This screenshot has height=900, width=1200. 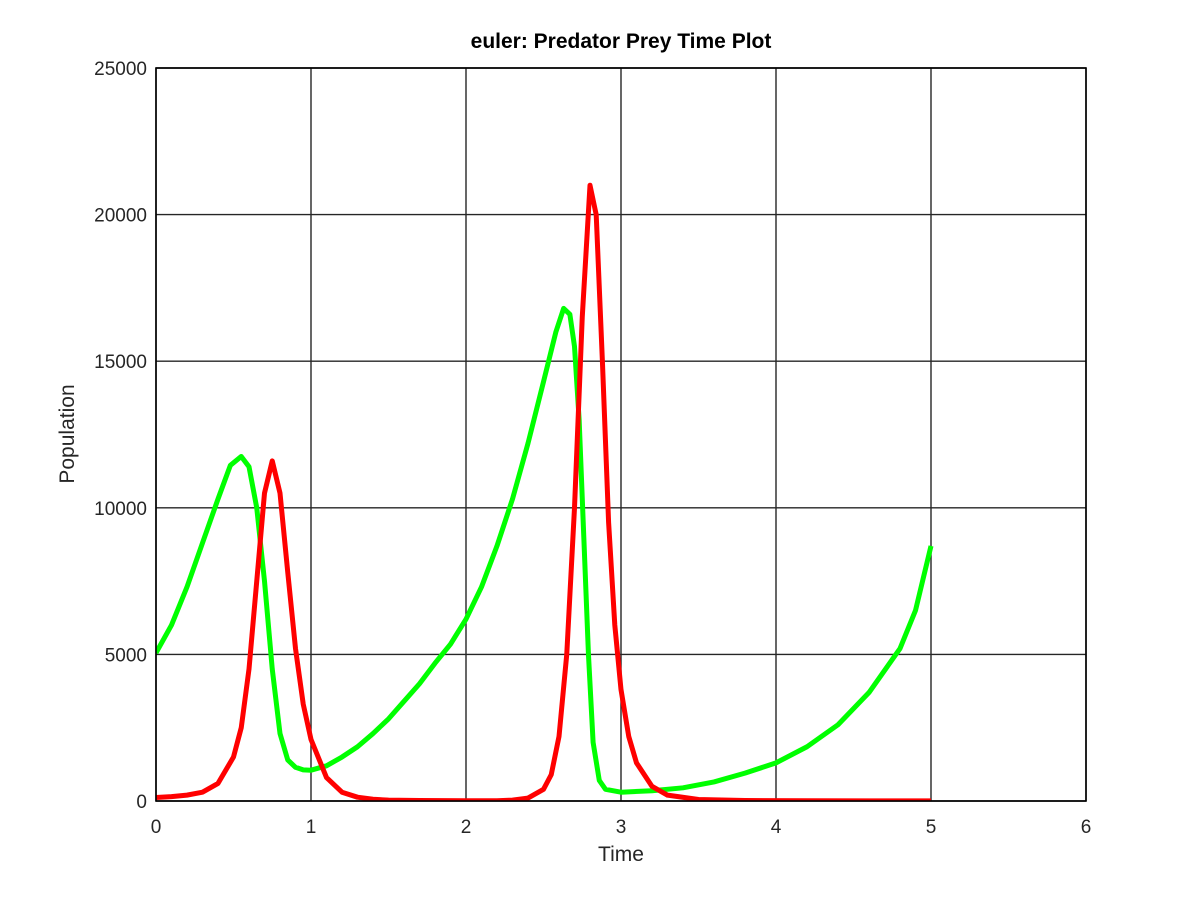 I want to click on x-tick-label: 3, so click(x=621, y=827).